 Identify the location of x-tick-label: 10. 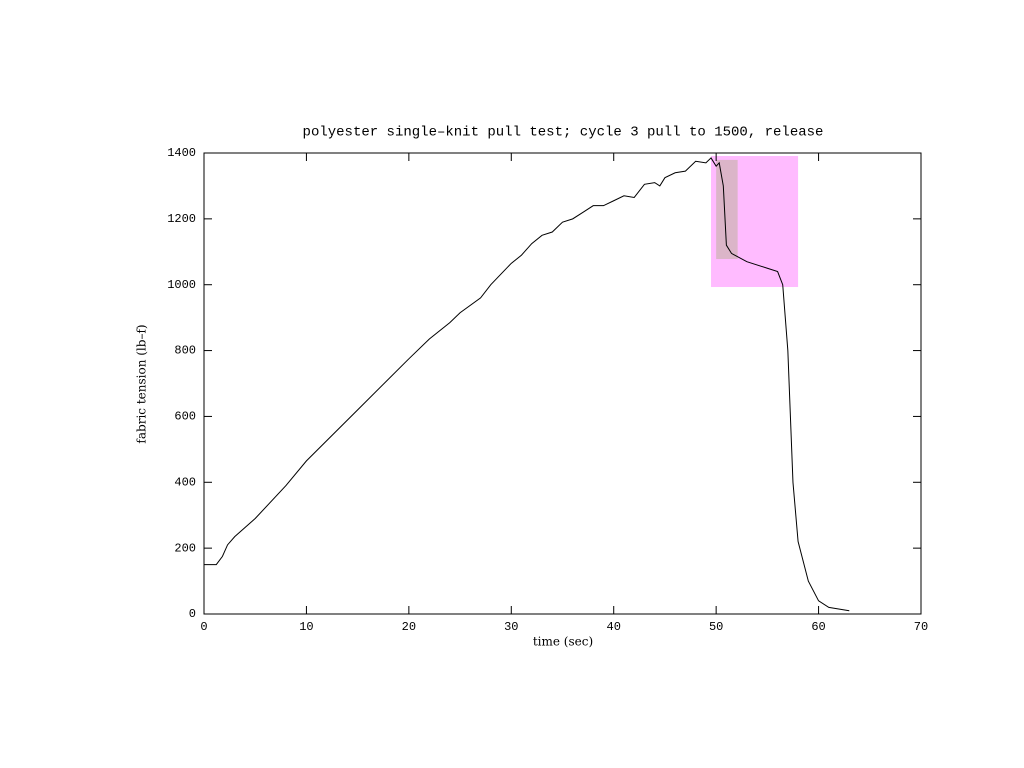
(306, 627).